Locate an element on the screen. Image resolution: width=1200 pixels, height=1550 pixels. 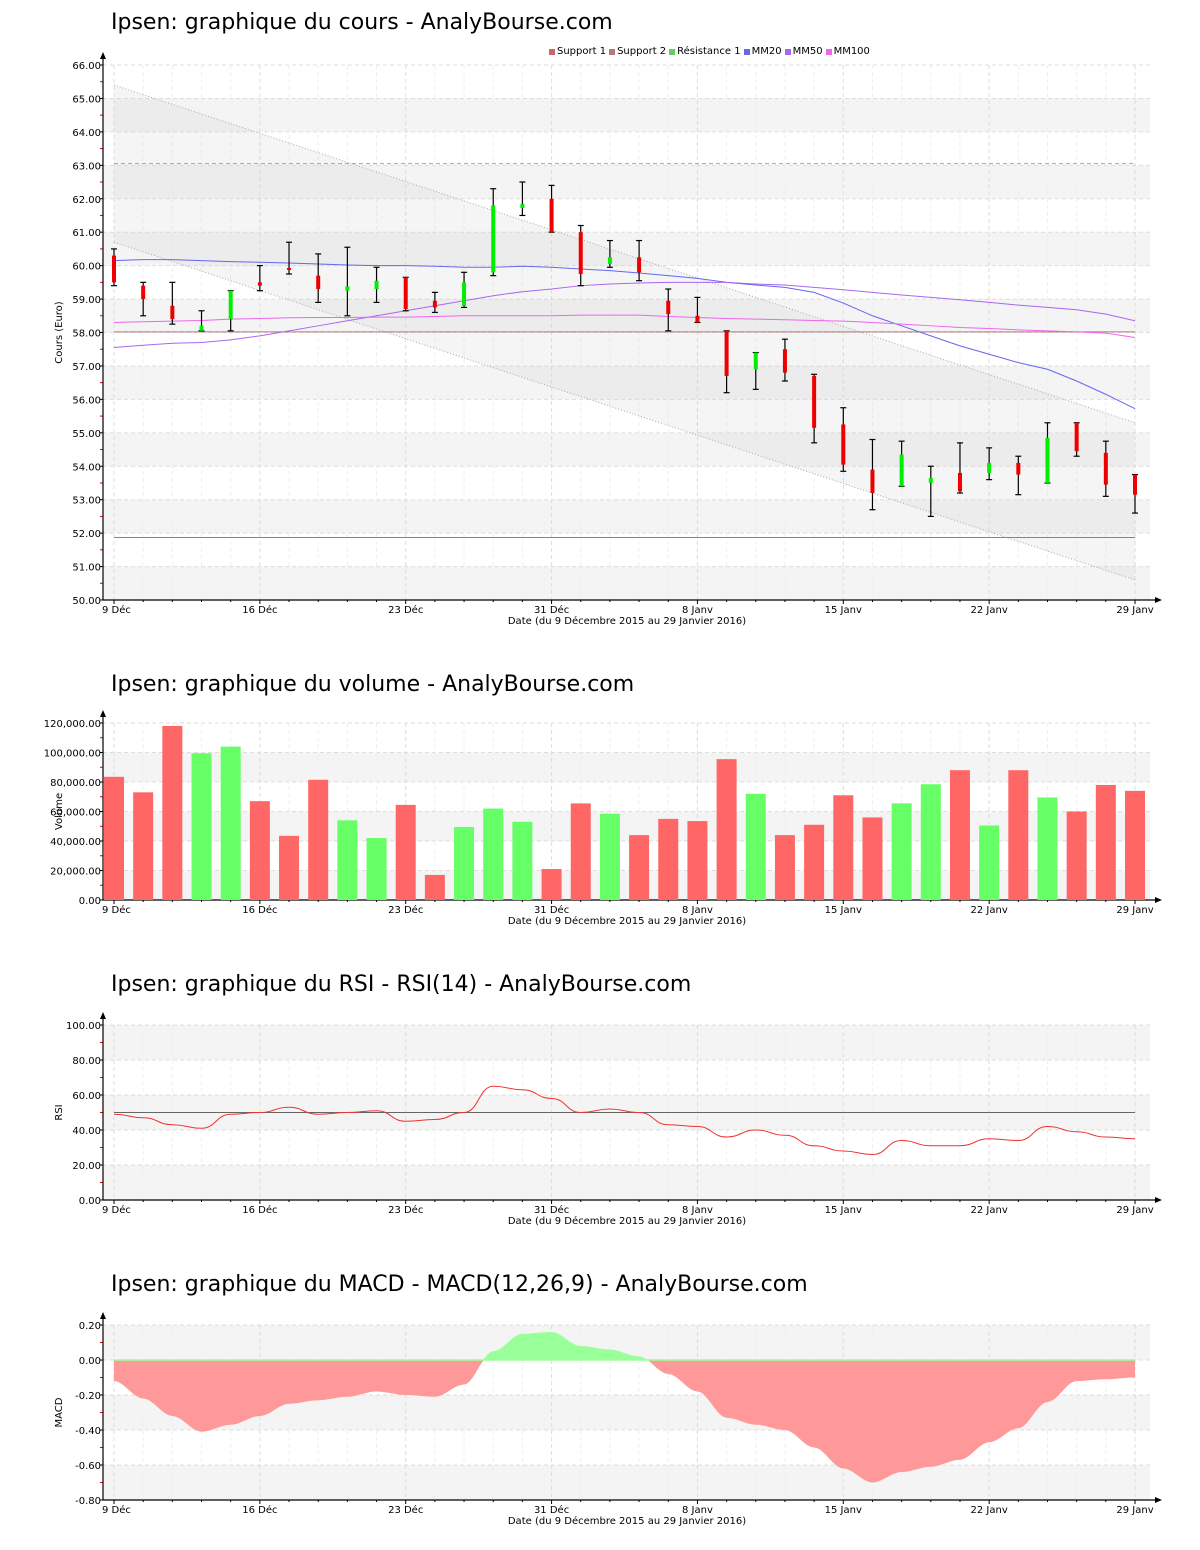
svg-text: 52.00 is located at coordinates (86, 534).